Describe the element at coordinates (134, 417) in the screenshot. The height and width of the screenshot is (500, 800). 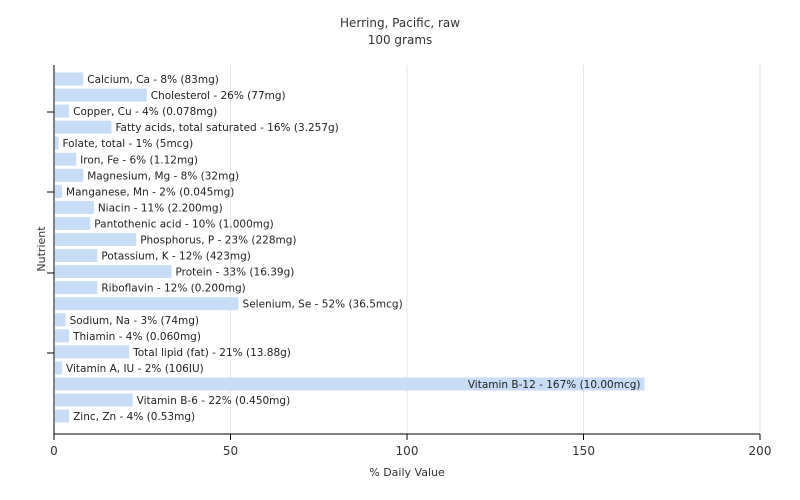
I see `bar-data-label: Zinc, Zn - 4% (0.53mg)` at that location.